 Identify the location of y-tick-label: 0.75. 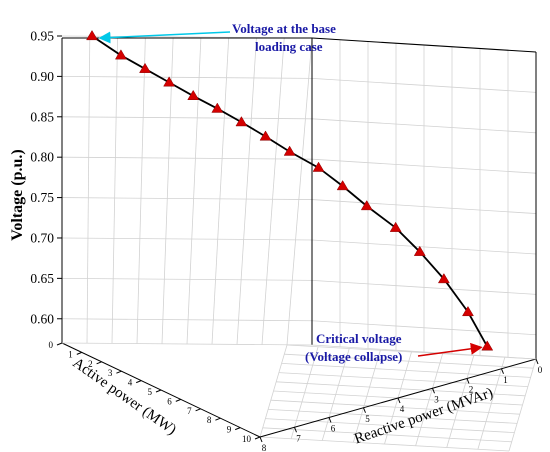
(42, 197).